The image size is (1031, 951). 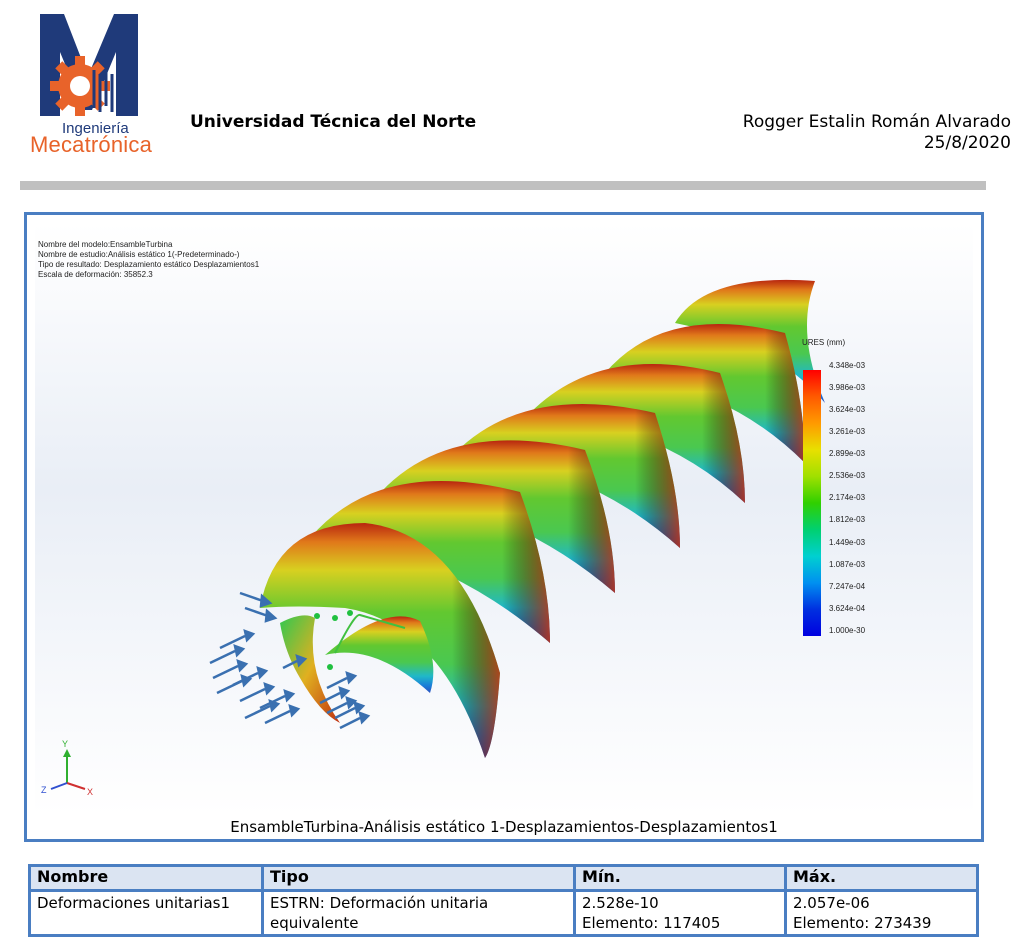 I want to click on legend-title: URES (mm), so click(x=824, y=342).